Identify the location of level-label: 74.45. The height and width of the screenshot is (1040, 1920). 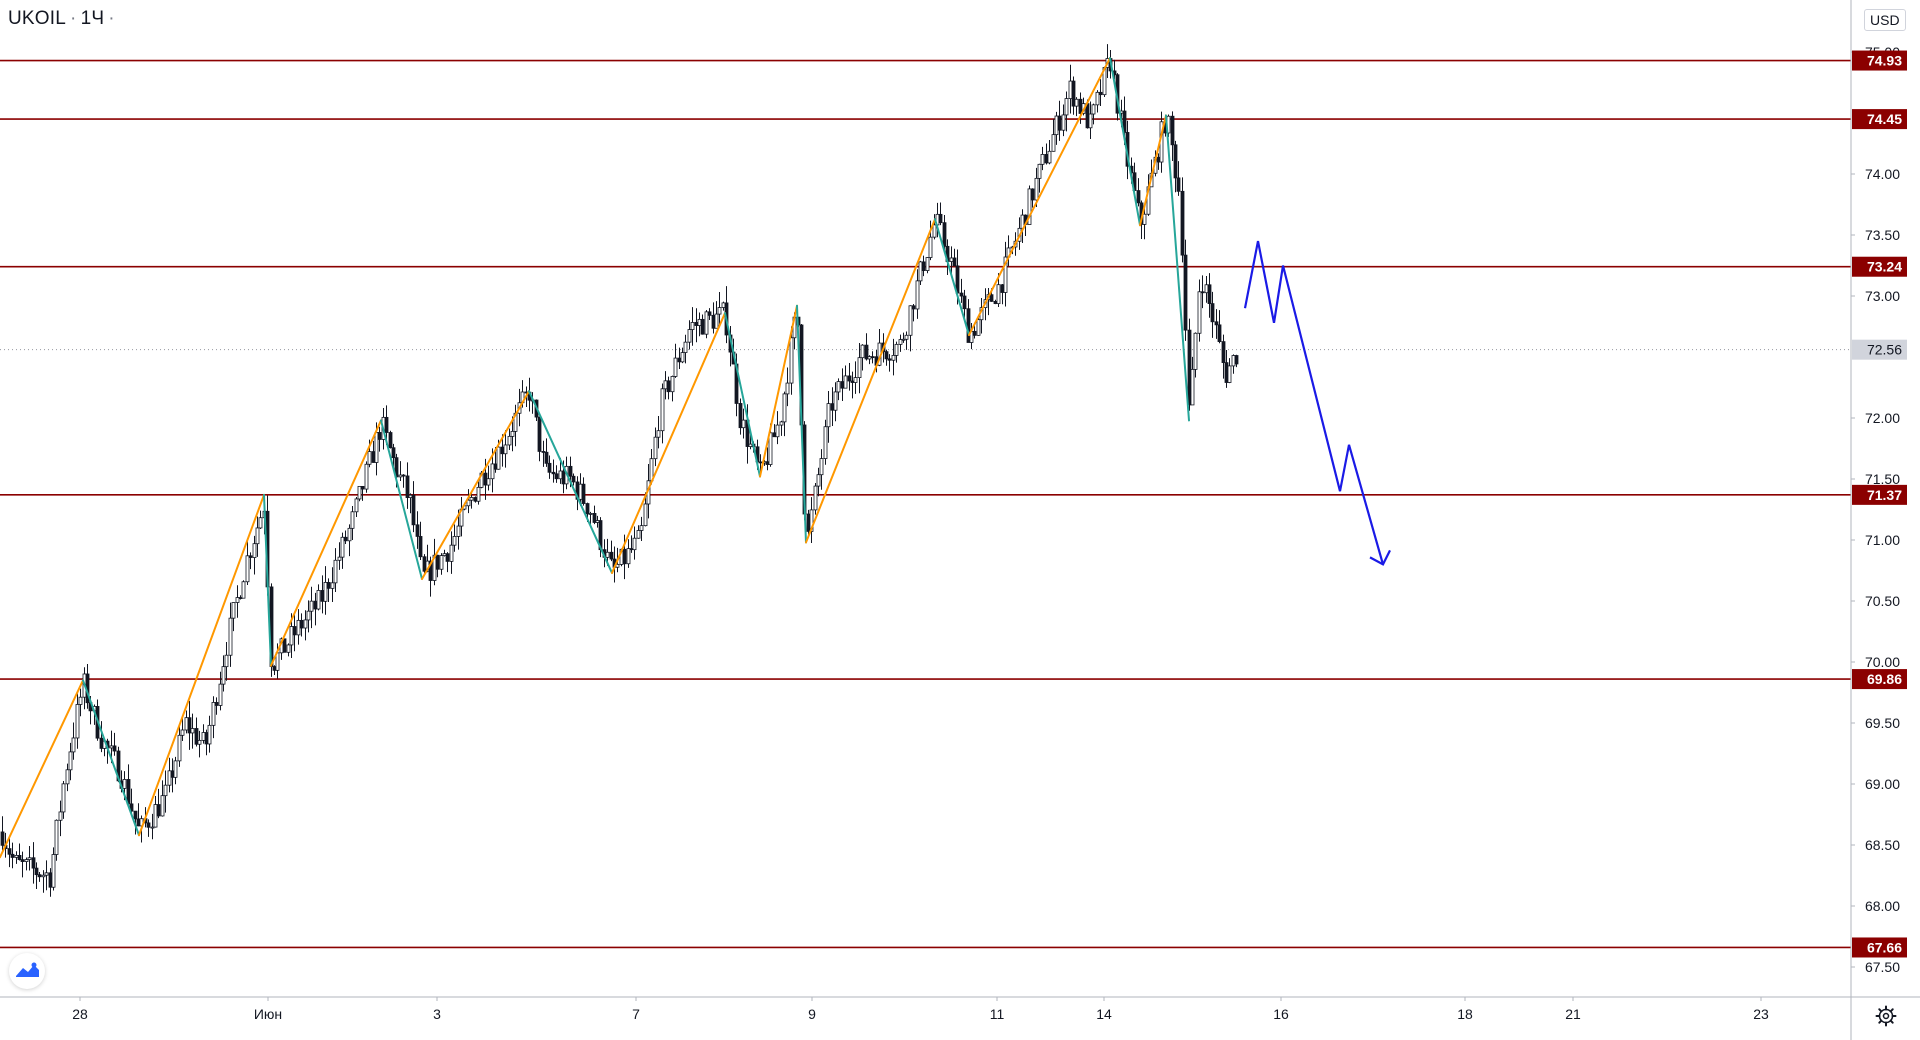
(1884, 119).